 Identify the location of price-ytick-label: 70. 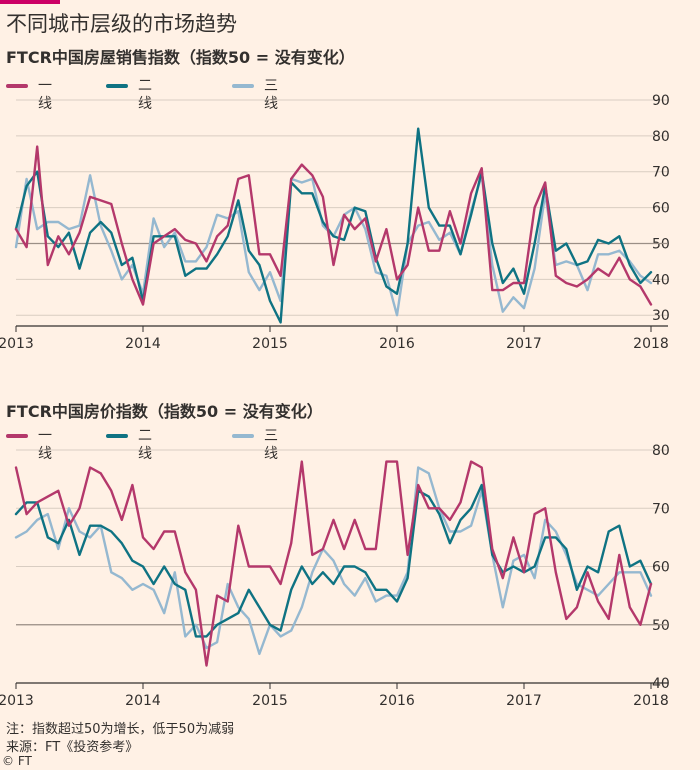
(661, 509).